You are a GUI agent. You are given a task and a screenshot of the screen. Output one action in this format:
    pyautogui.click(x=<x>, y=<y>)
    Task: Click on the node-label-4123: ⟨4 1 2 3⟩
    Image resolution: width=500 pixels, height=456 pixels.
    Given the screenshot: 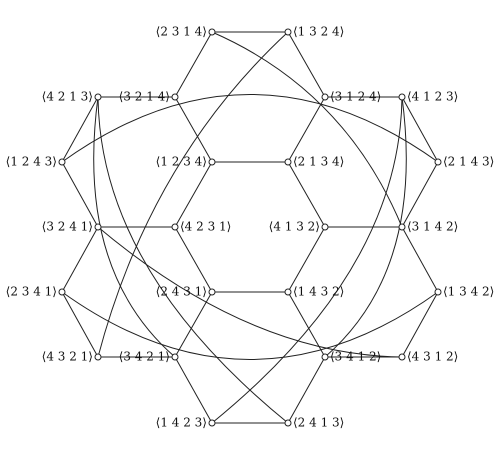 What is the action you would take?
    pyautogui.click(x=432, y=97)
    